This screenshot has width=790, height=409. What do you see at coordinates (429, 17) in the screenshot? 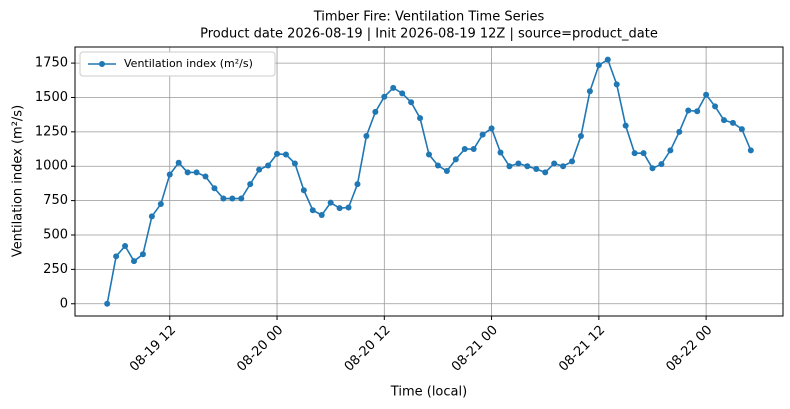
I see `chart-title: Timber Fire: Ventilation Time Series` at bounding box center [429, 17].